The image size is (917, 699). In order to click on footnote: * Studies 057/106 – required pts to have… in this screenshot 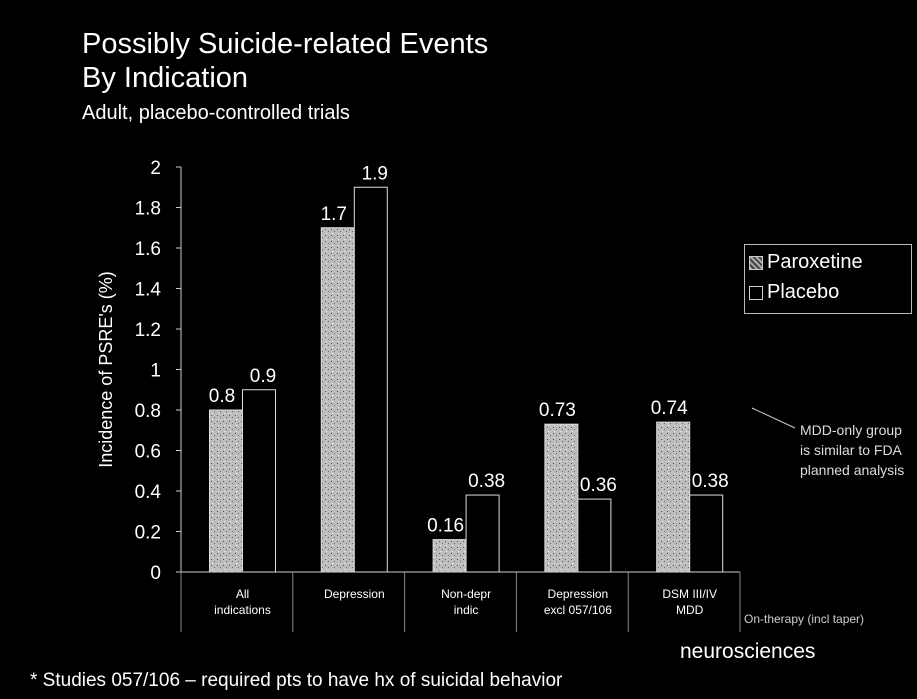, I will do `click(296, 680)`.